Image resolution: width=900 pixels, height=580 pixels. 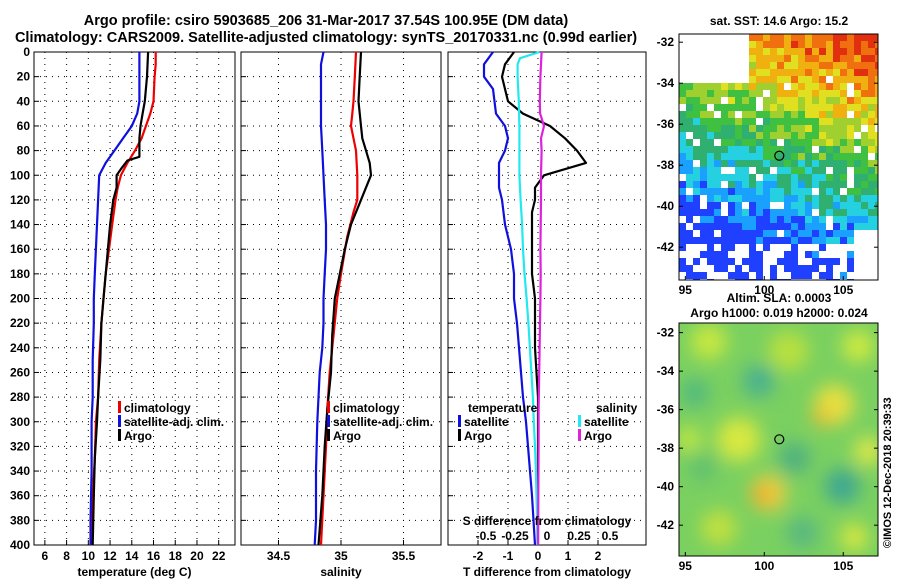 I want to click on x-tick-label: 34.5, so click(x=279, y=556).